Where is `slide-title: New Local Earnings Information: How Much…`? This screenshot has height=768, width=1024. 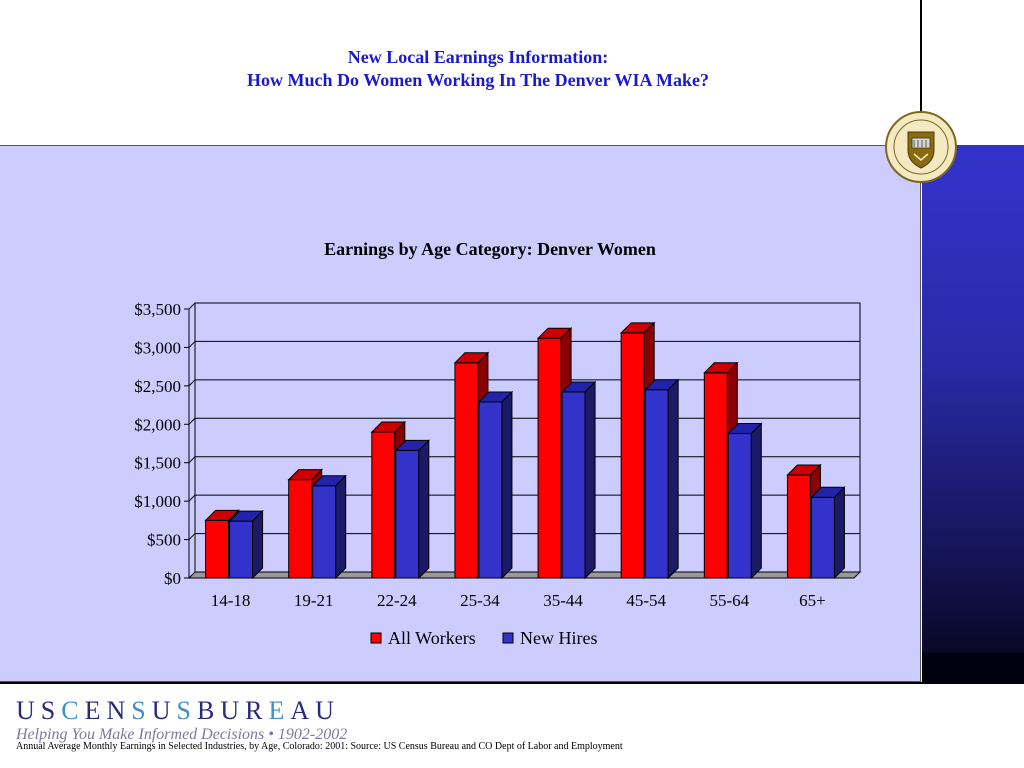
slide-title: New Local Earnings Information: How Much… is located at coordinates (478, 69).